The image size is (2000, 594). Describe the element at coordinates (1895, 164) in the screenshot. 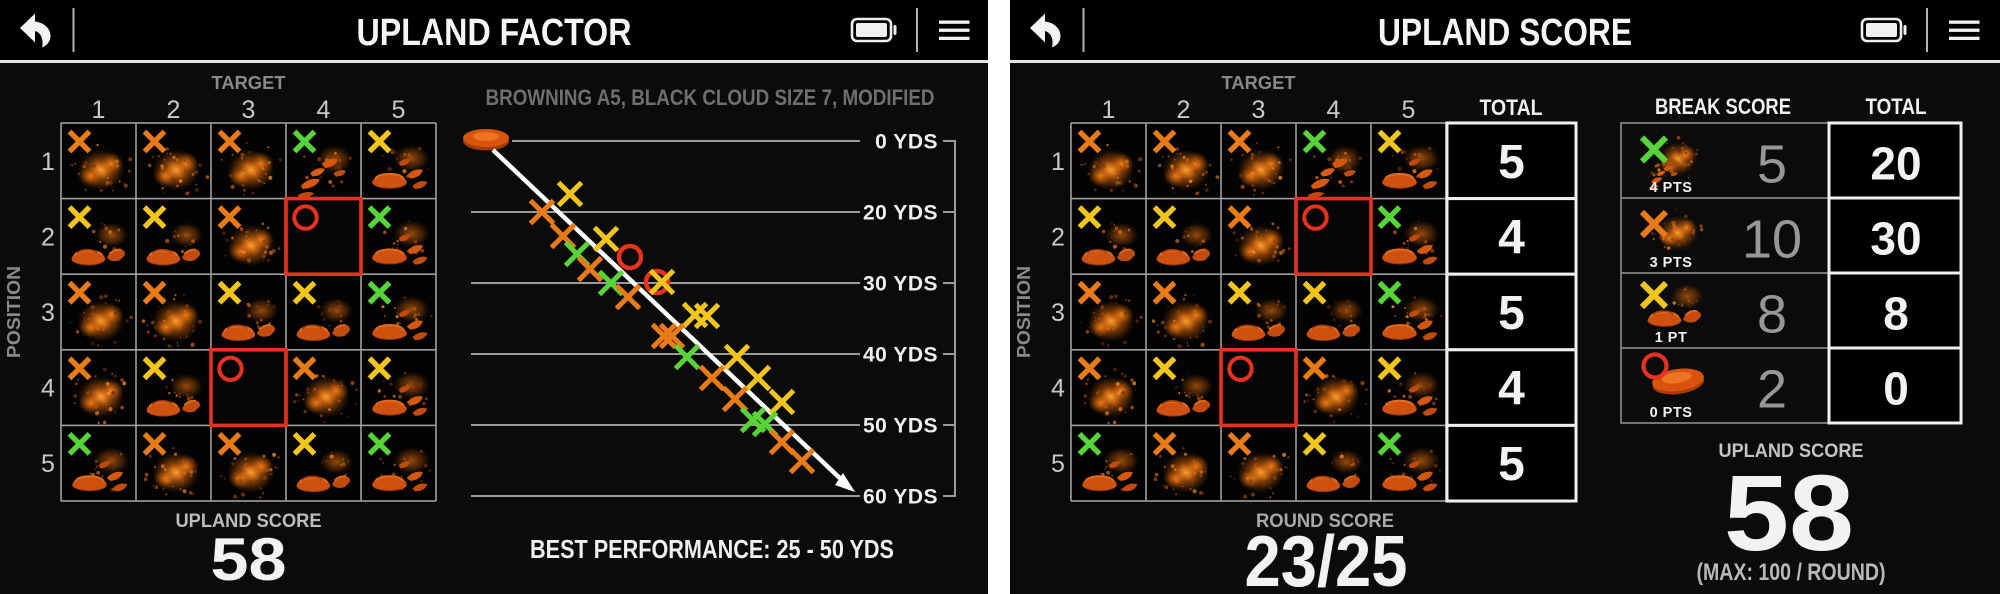

I see `svg-text: 20` at that location.